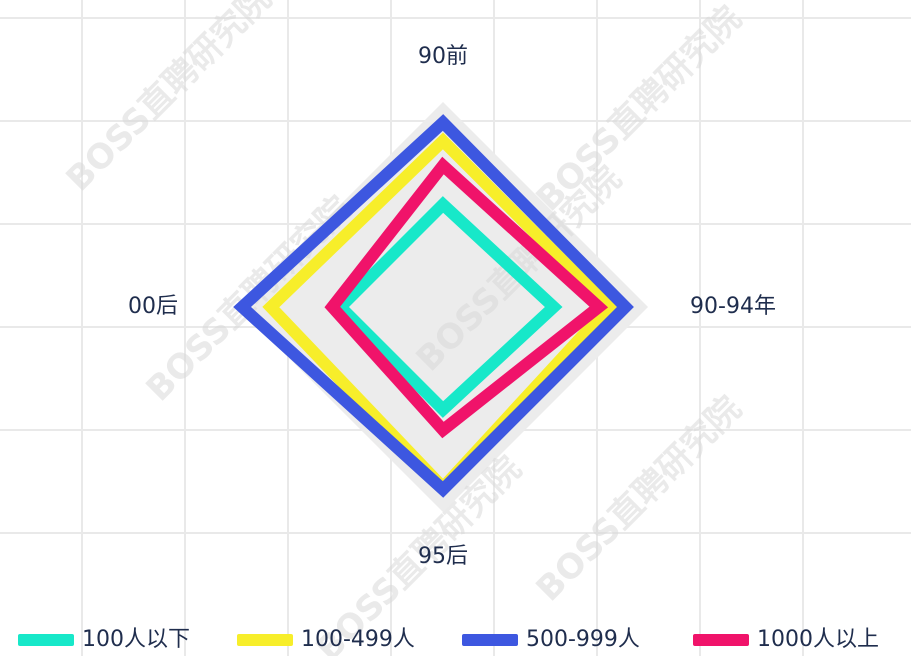 The width and height of the screenshot is (911, 656). I want to click on axis-label: 95后, so click(443, 556).